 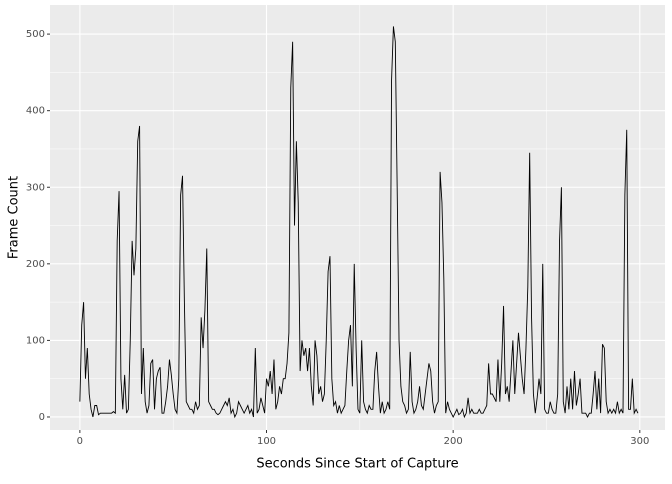 What do you see at coordinates (35, 187) in the screenshot?
I see `y-tick-label: 300` at bounding box center [35, 187].